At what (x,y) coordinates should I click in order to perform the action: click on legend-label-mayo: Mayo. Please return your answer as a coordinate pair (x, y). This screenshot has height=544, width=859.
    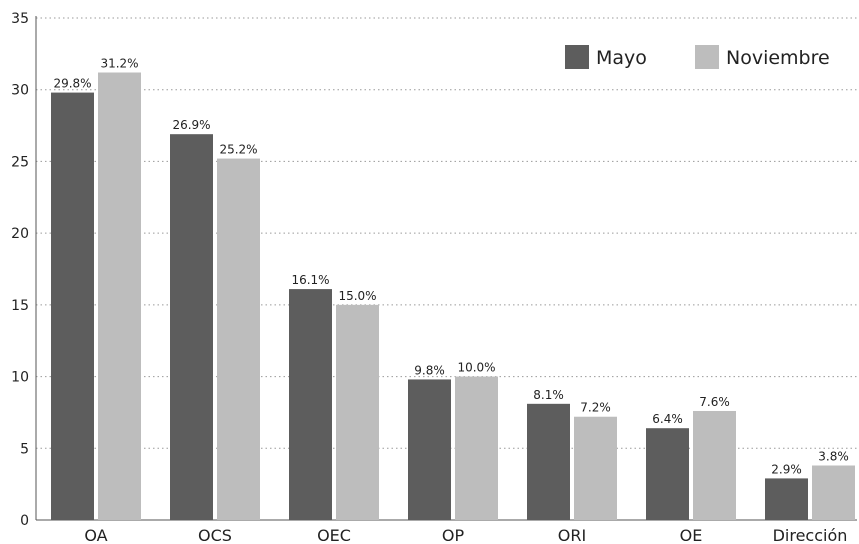
    Looking at the image, I should click on (621, 58).